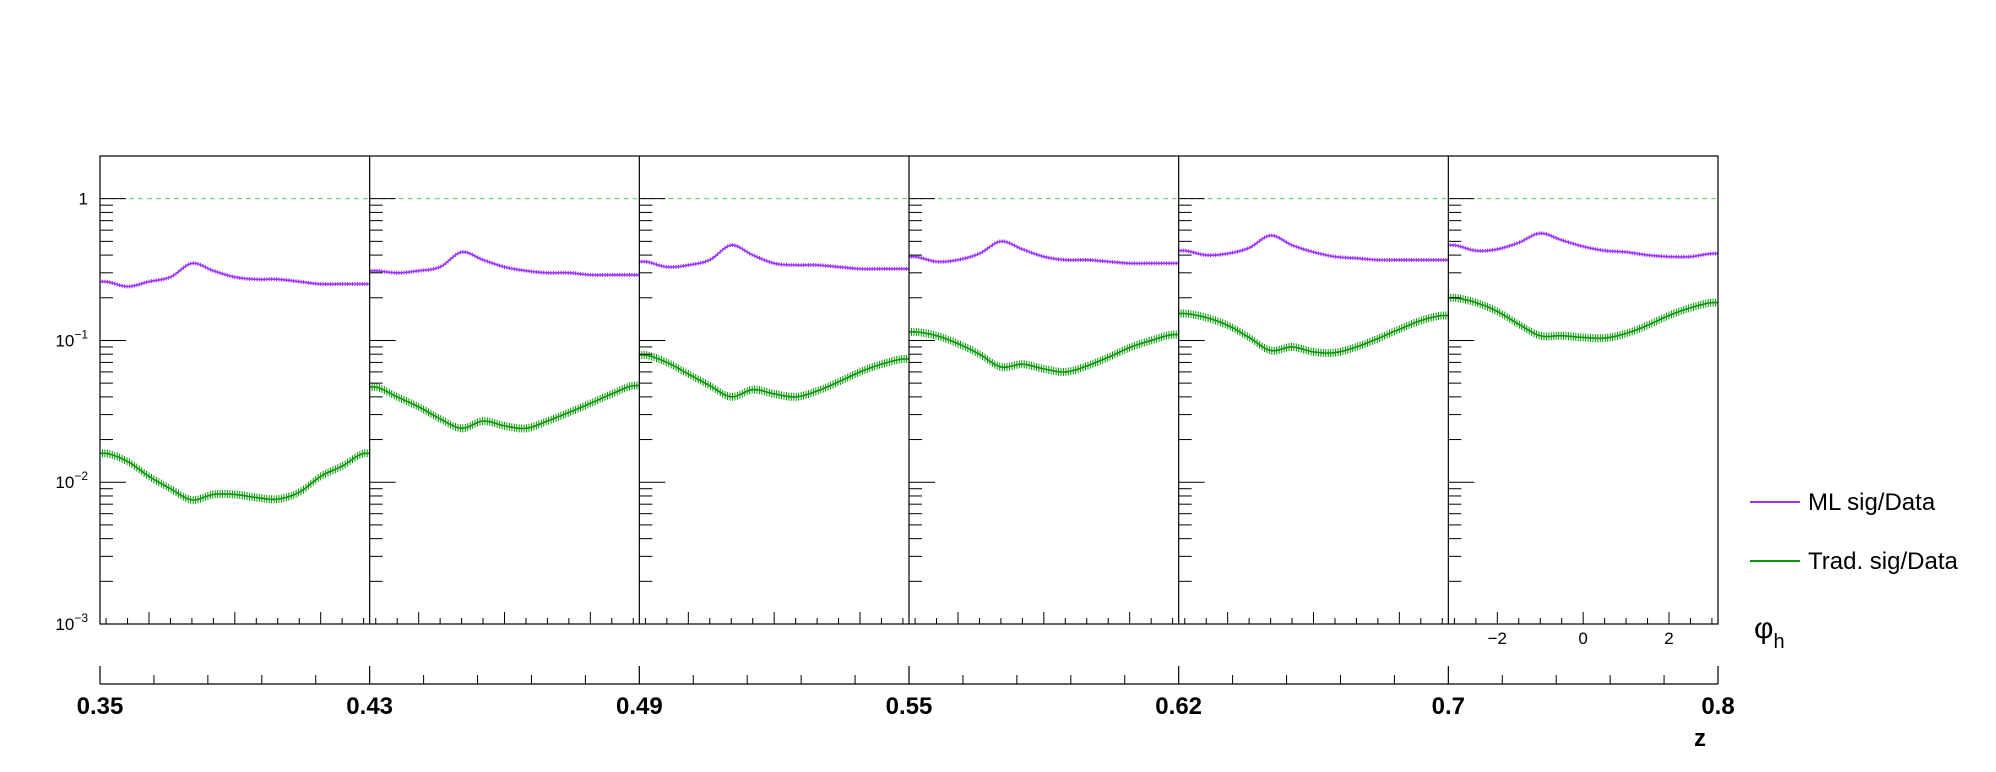  I want to click on z-axis: 0.35 0.43 0.49 0.55 0.62 0.7 0.8 z, so click(906, 709).